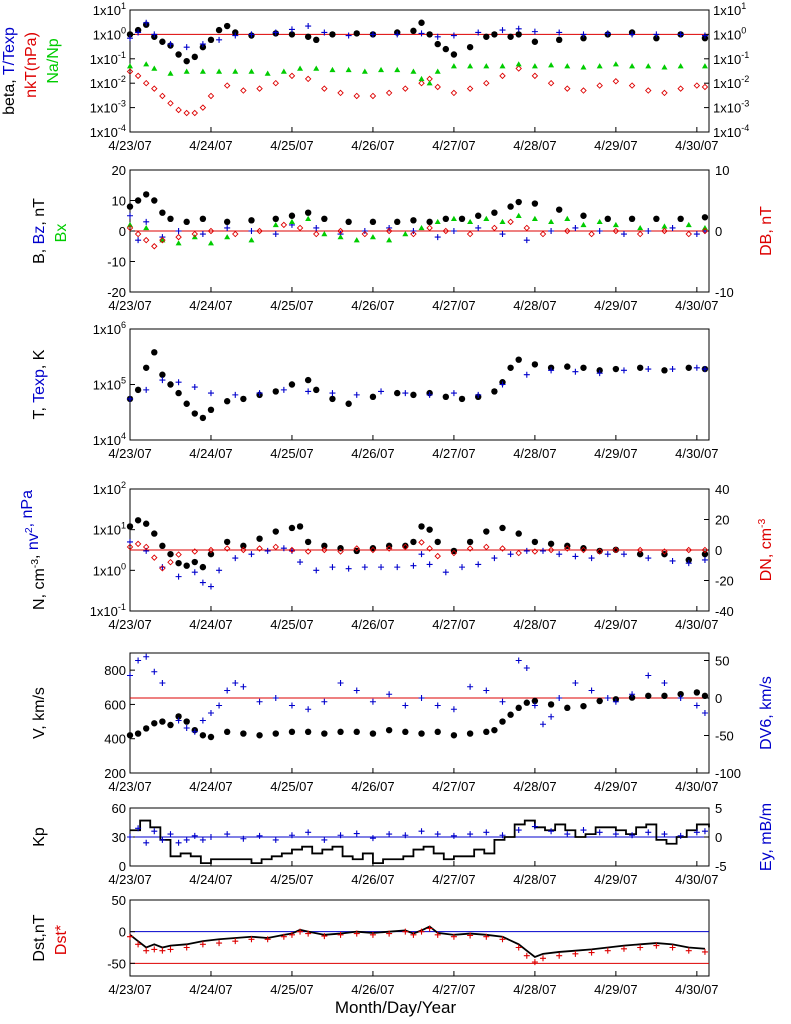 The height and width of the screenshot is (1024, 791). Describe the element at coordinates (722, 489) in the screenshot. I see `y2-tick-label: 40` at that location.